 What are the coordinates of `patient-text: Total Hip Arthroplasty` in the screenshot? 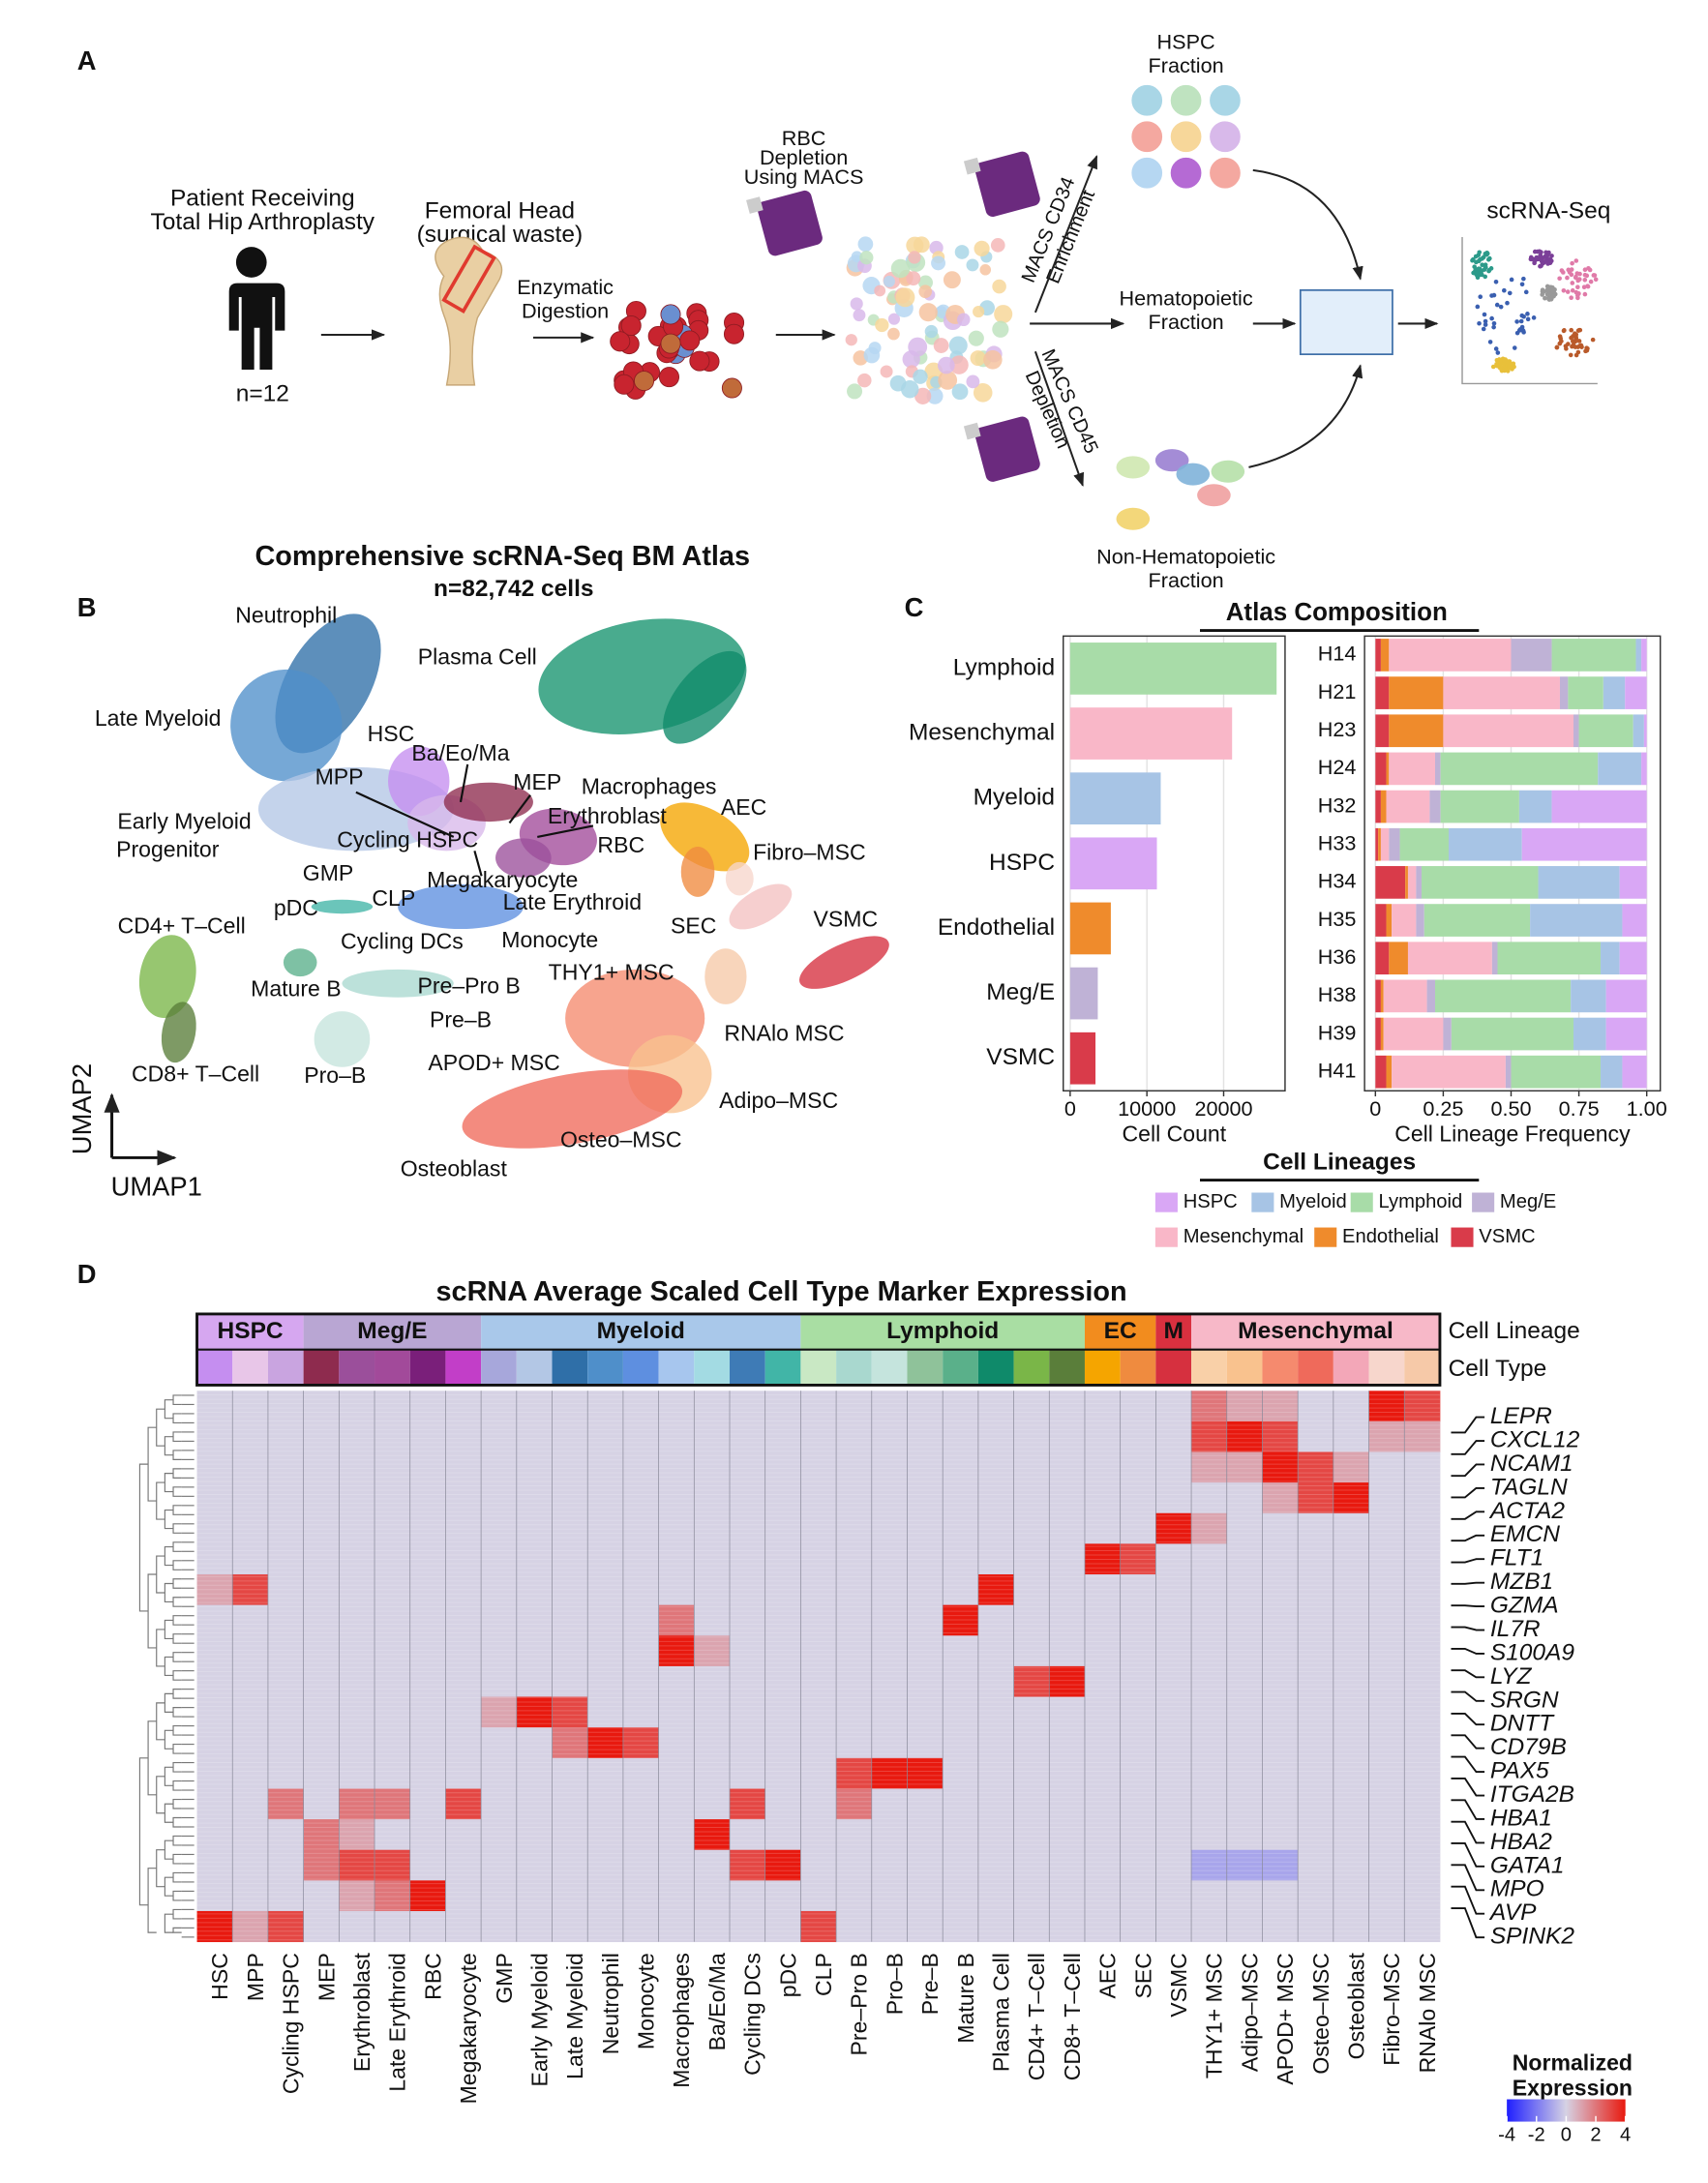 It's located at (263, 222).